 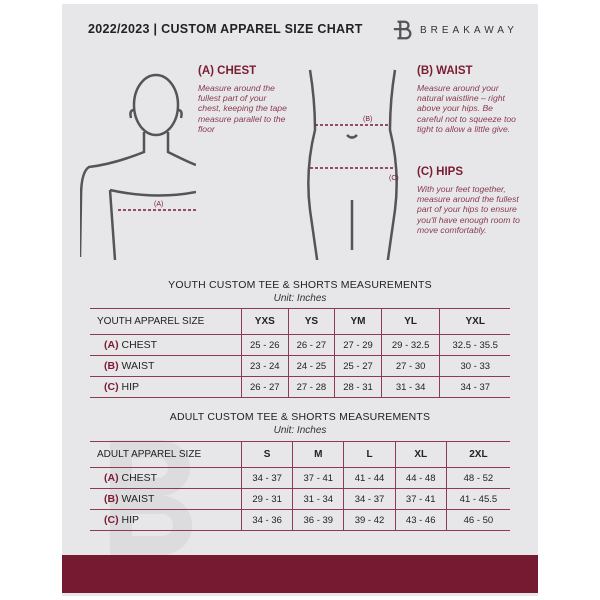 I want to click on header-cell: YXS, so click(x=265, y=321).